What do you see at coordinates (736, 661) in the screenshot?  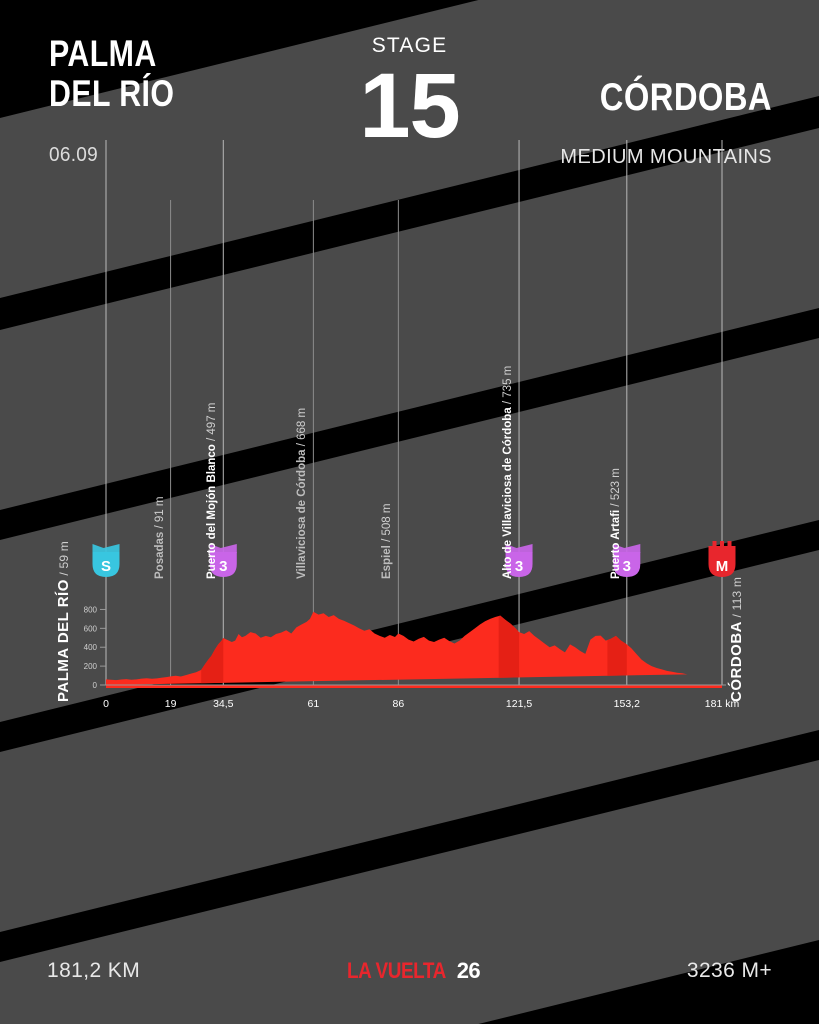 I see `finish-location-label-text: CÓRDOBA` at bounding box center [736, 661].